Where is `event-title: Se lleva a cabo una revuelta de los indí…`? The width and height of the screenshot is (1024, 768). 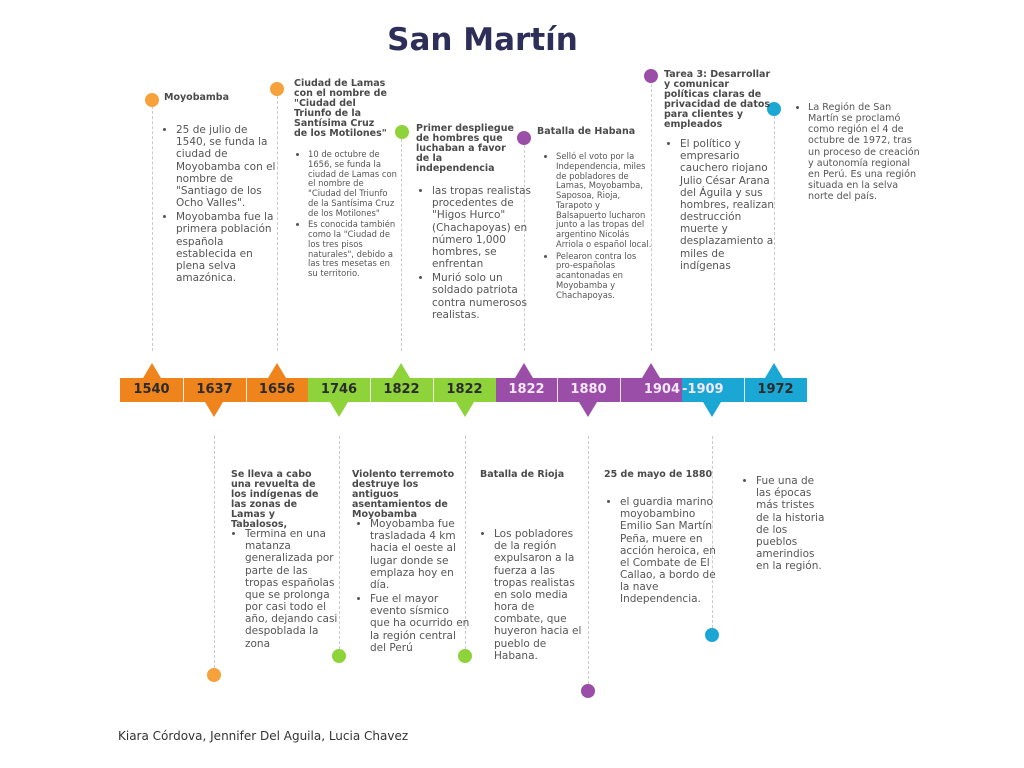 event-title: Se lleva a cabo una revuelta de los indí… is located at coordinates (275, 499).